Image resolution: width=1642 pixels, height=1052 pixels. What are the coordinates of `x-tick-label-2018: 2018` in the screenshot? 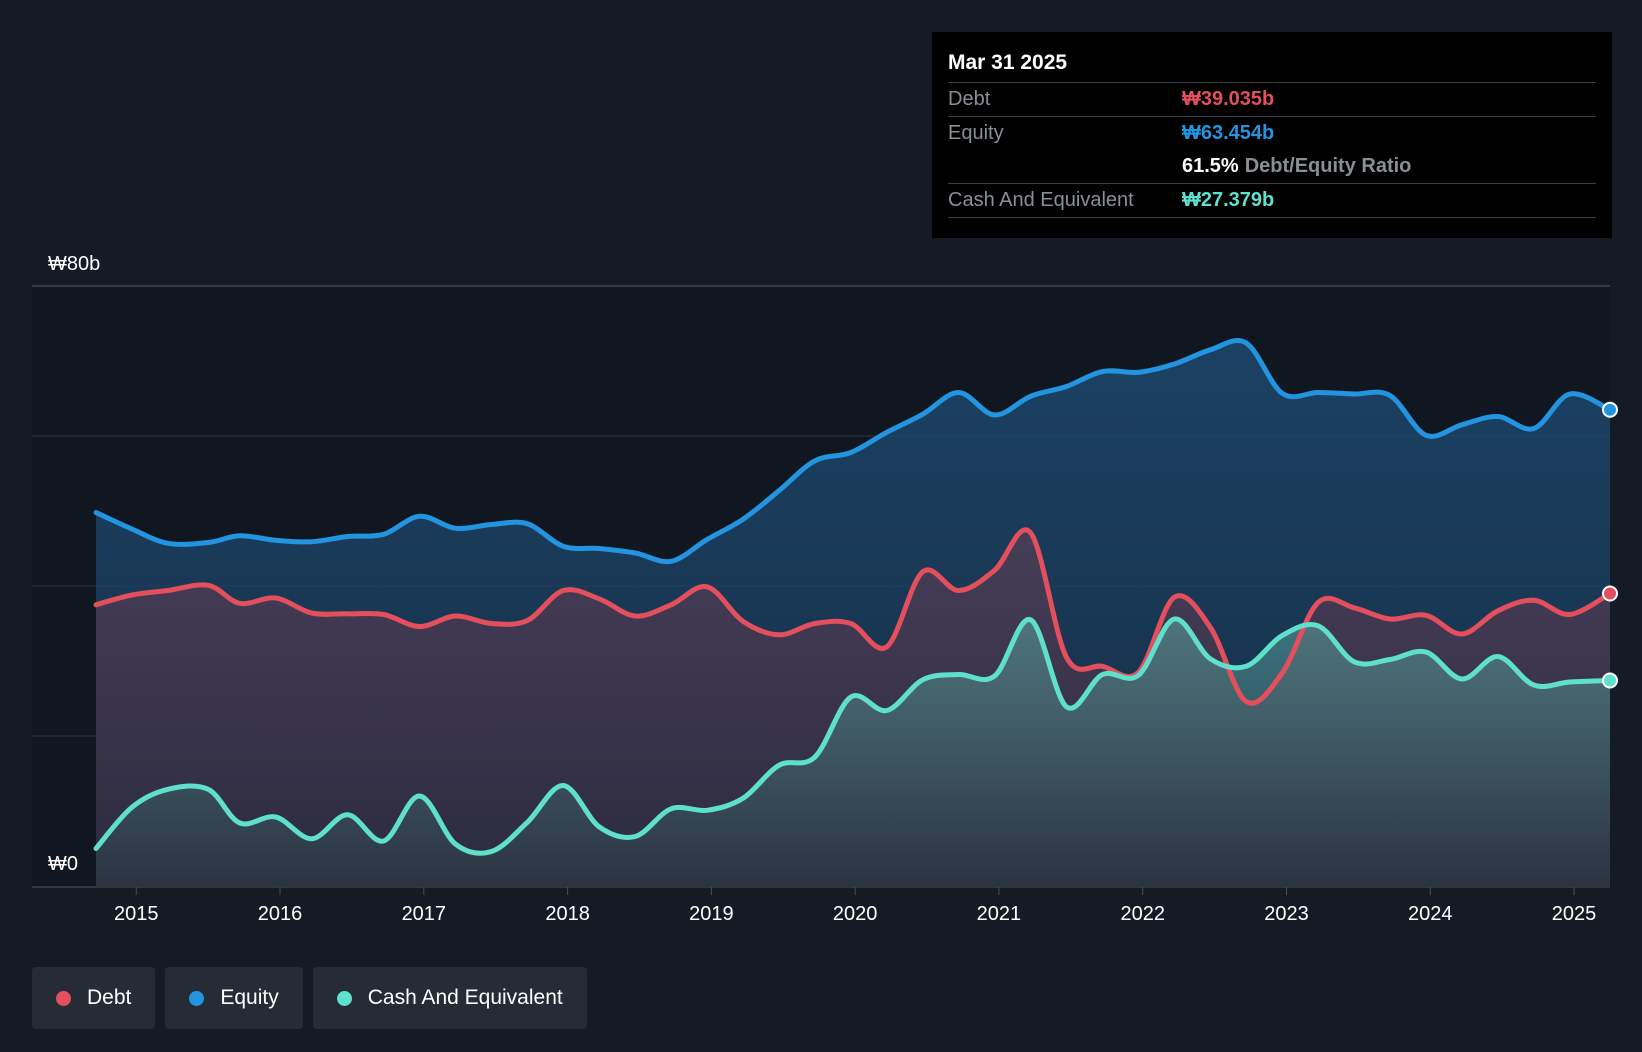 It's located at (567, 914).